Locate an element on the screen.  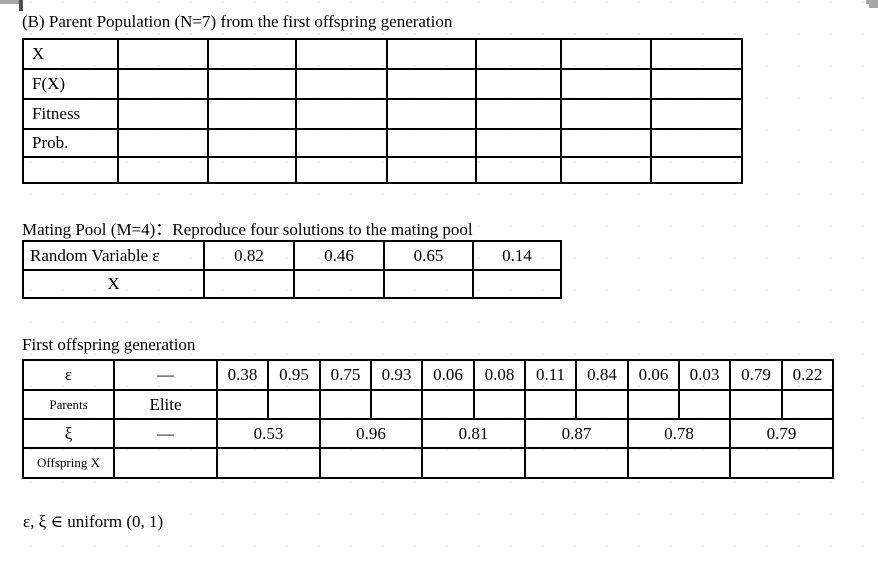
elite-cell: Elite is located at coordinates (165, 404).